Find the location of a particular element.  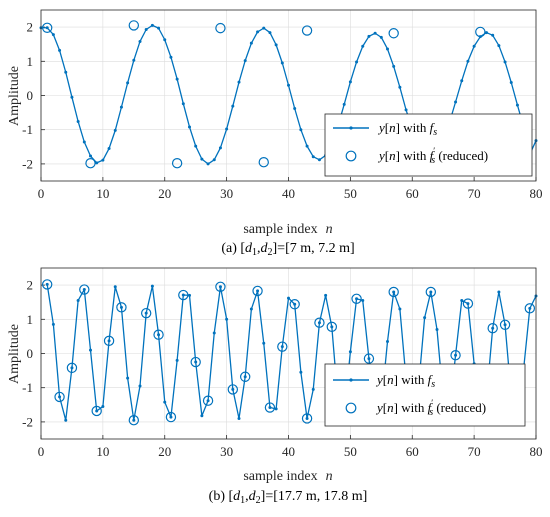

legend-a-e1-bc: ] is located at coordinates (398, 127).